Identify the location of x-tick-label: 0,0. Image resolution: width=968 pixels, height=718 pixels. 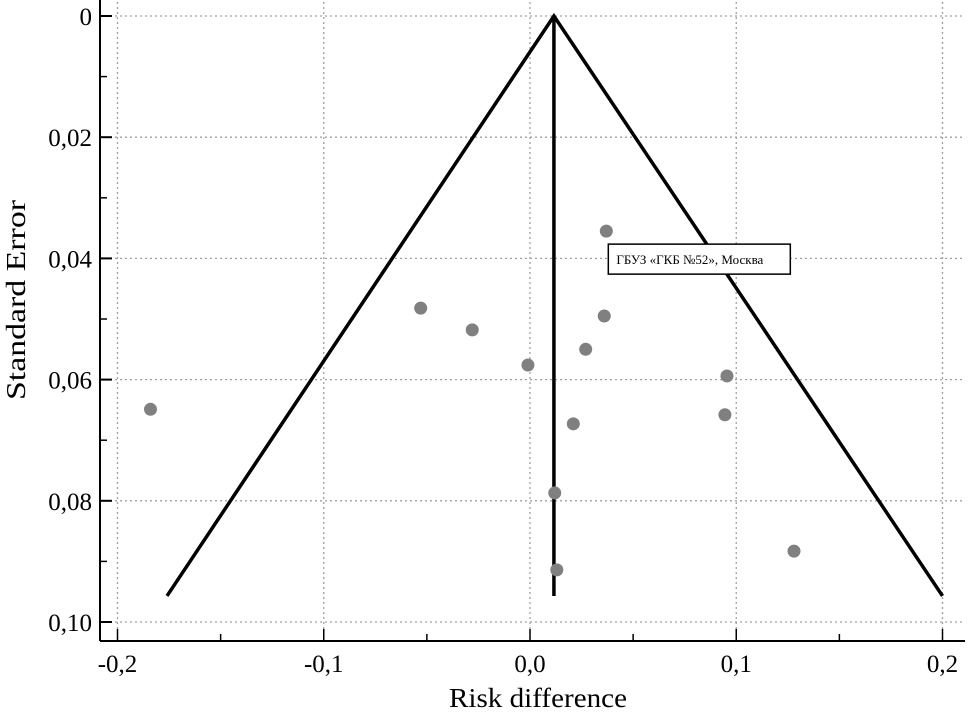
(529, 664).